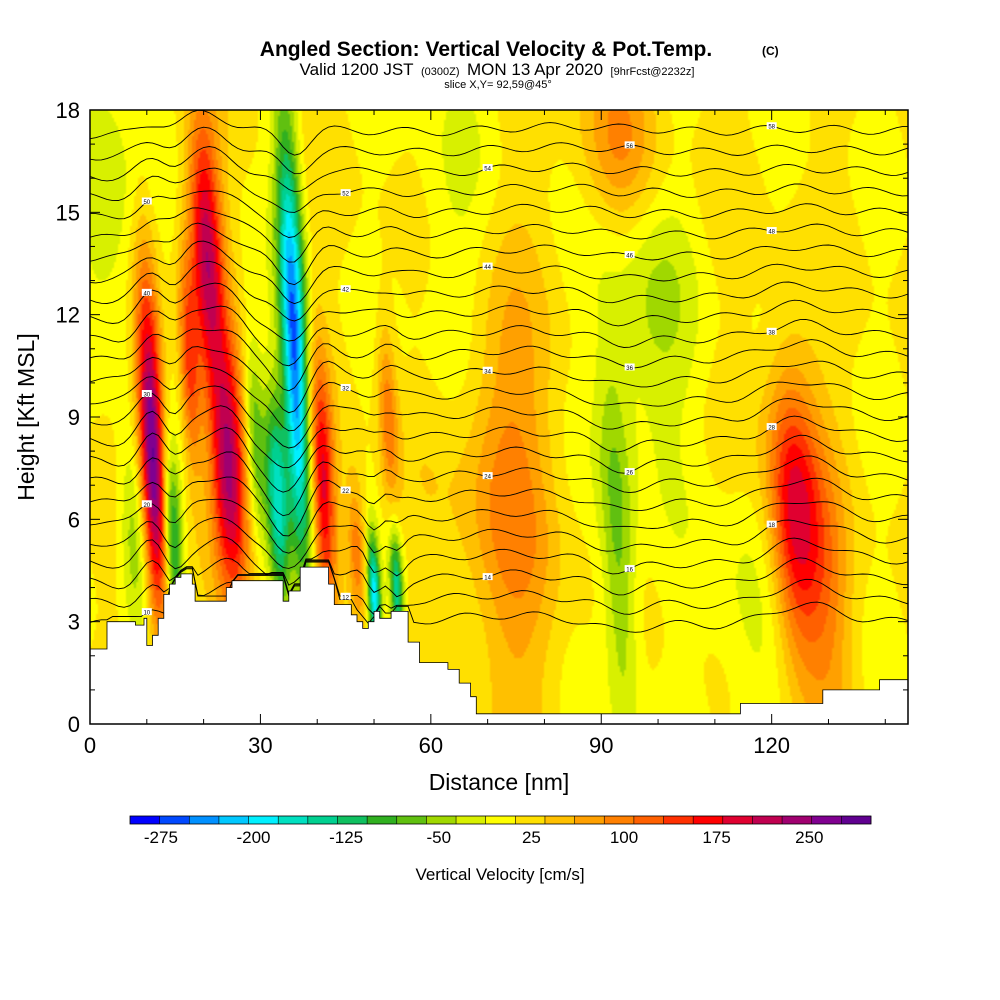 This screenshot has width=1000, height=1000. Describe the element at coordinates (624, 837) in the screenshot. I see `colorbar-tick-label: 100` at that location.